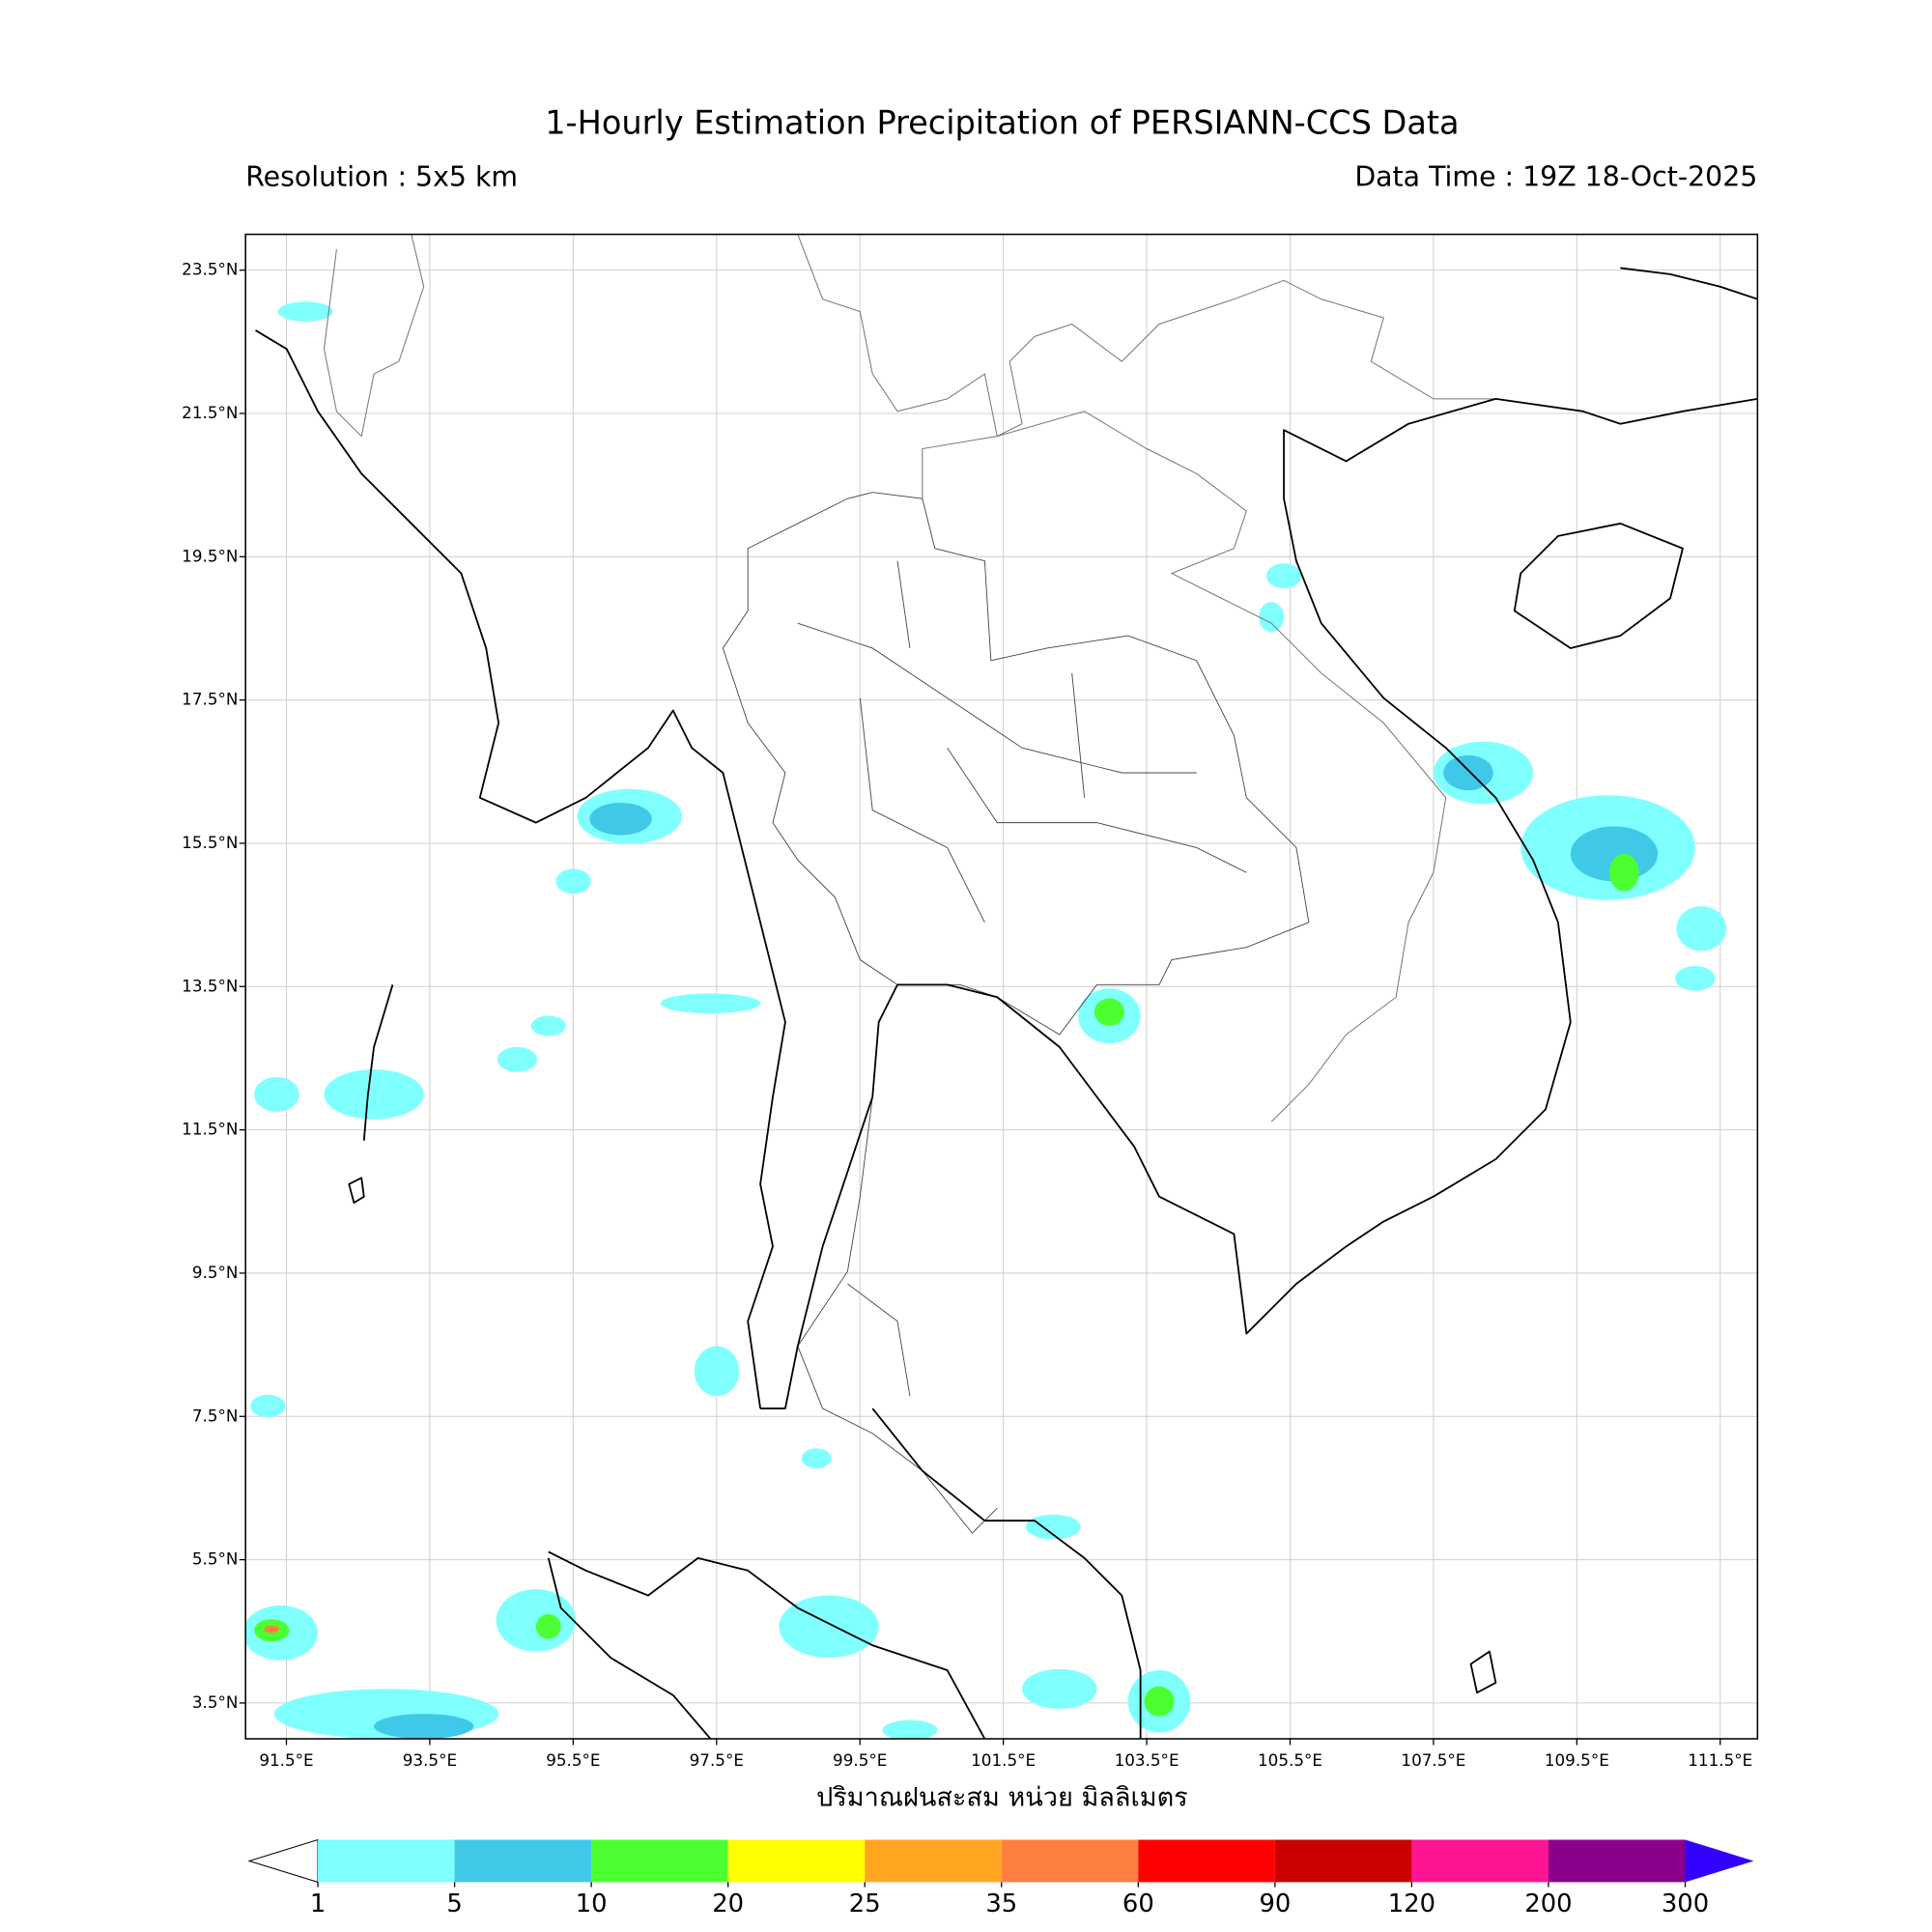 The width and height of the screenshot is (1932, 1932). What do you see at coordinates (210, 699) in the screenshot?
I see `y-tick-label: 17.5°N` at bounding box center [210, 699].